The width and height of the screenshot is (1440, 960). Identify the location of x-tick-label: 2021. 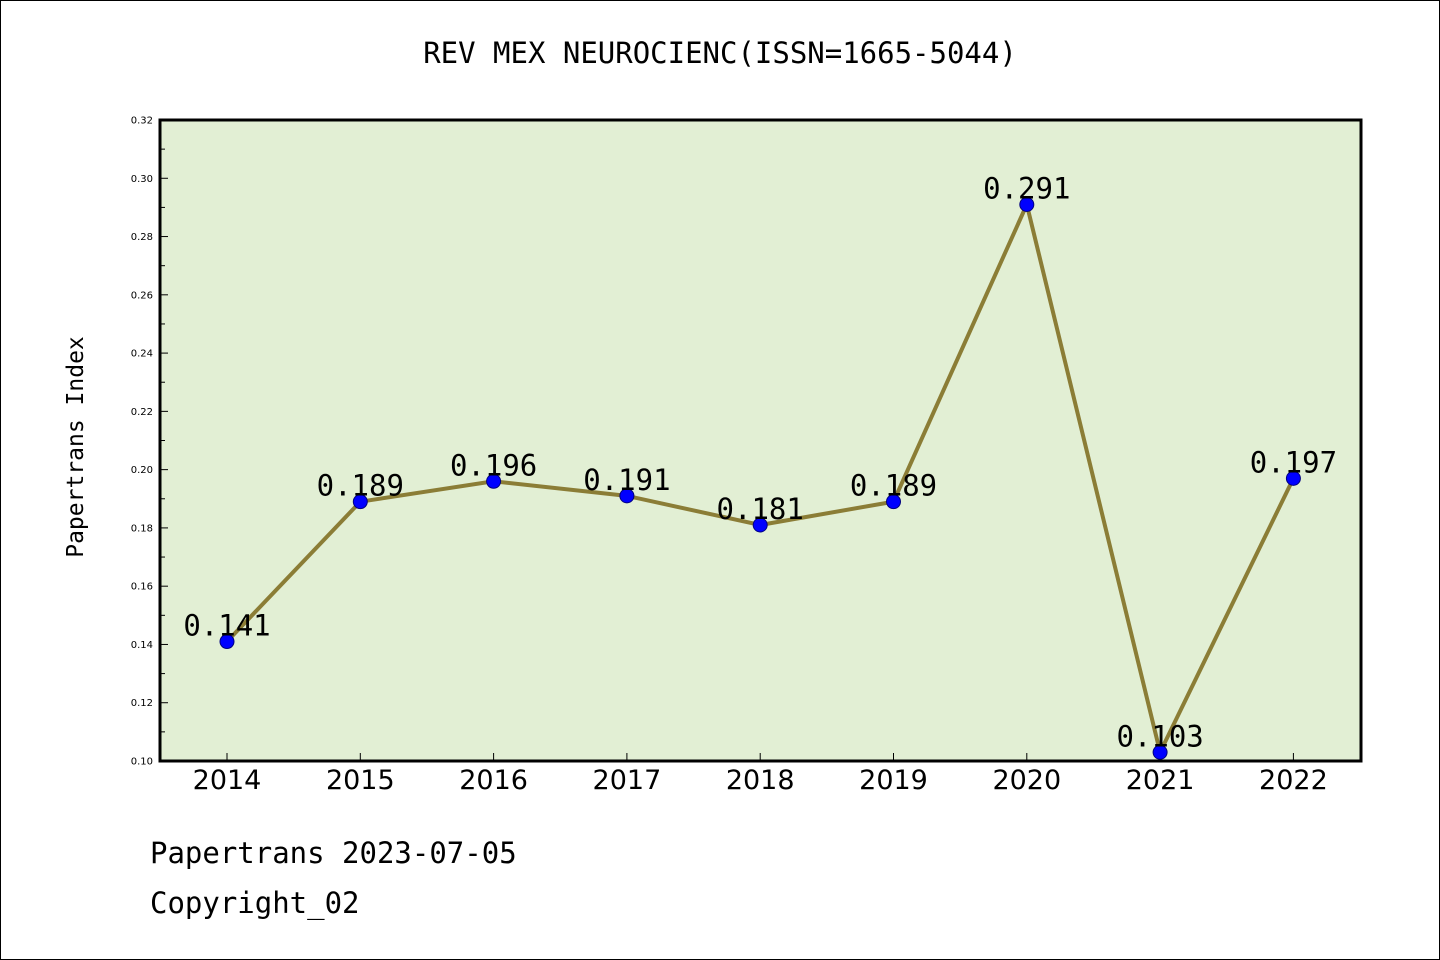
(1160, 780).